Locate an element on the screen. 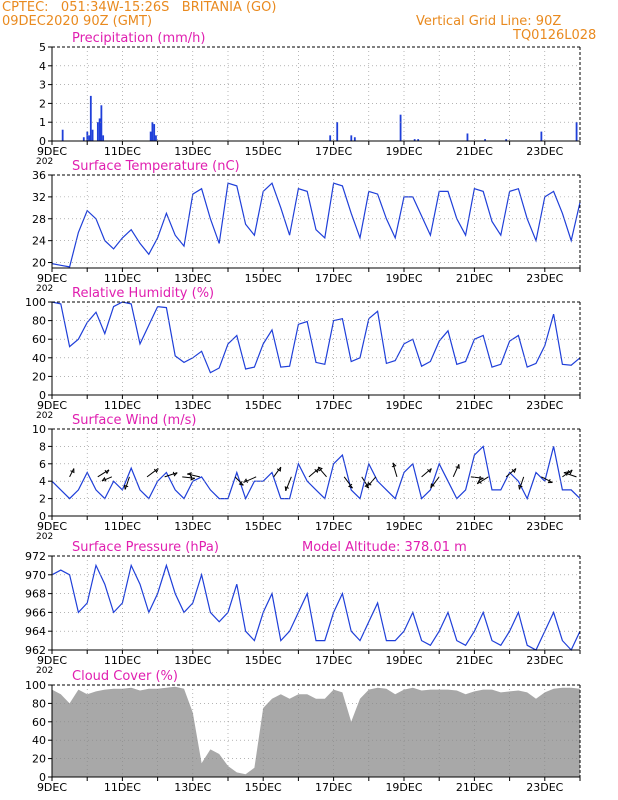 The height and width of the screenshot is (800, 618). panel-pres is located at coordinates (314, 605).